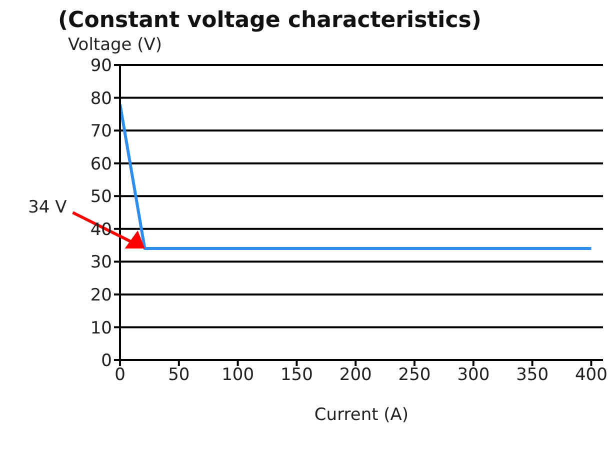 This screenshot has height=464, width=614. What do you see at coordinates (361, 415) in the screenshot?
I see `x-axis-title: Current (A)` at bounding box center [361, 415].